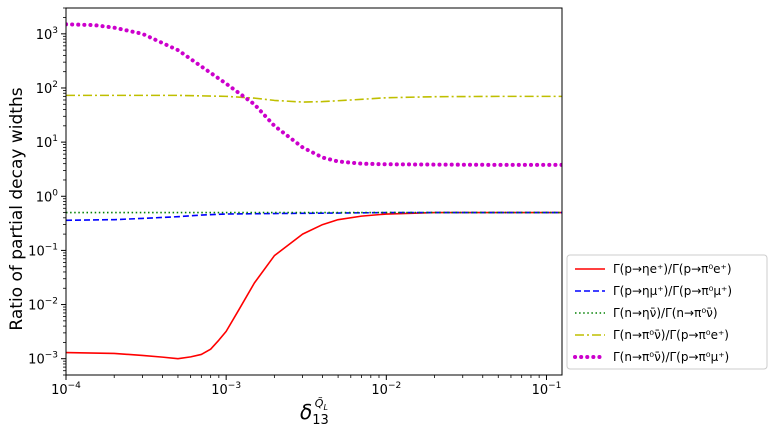 The height and width of the screenshot is (436, 772). I want to click on x-axis-label: δ13Q̃L, so click(314, 412).